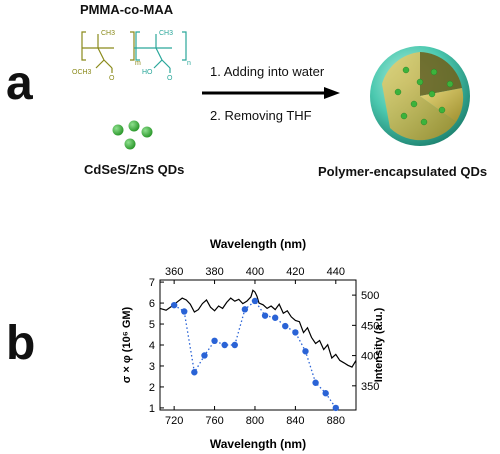  Describe the element at coordinates (370, 357) in the screenshot. I see `right-tick-label: 400` at that location.